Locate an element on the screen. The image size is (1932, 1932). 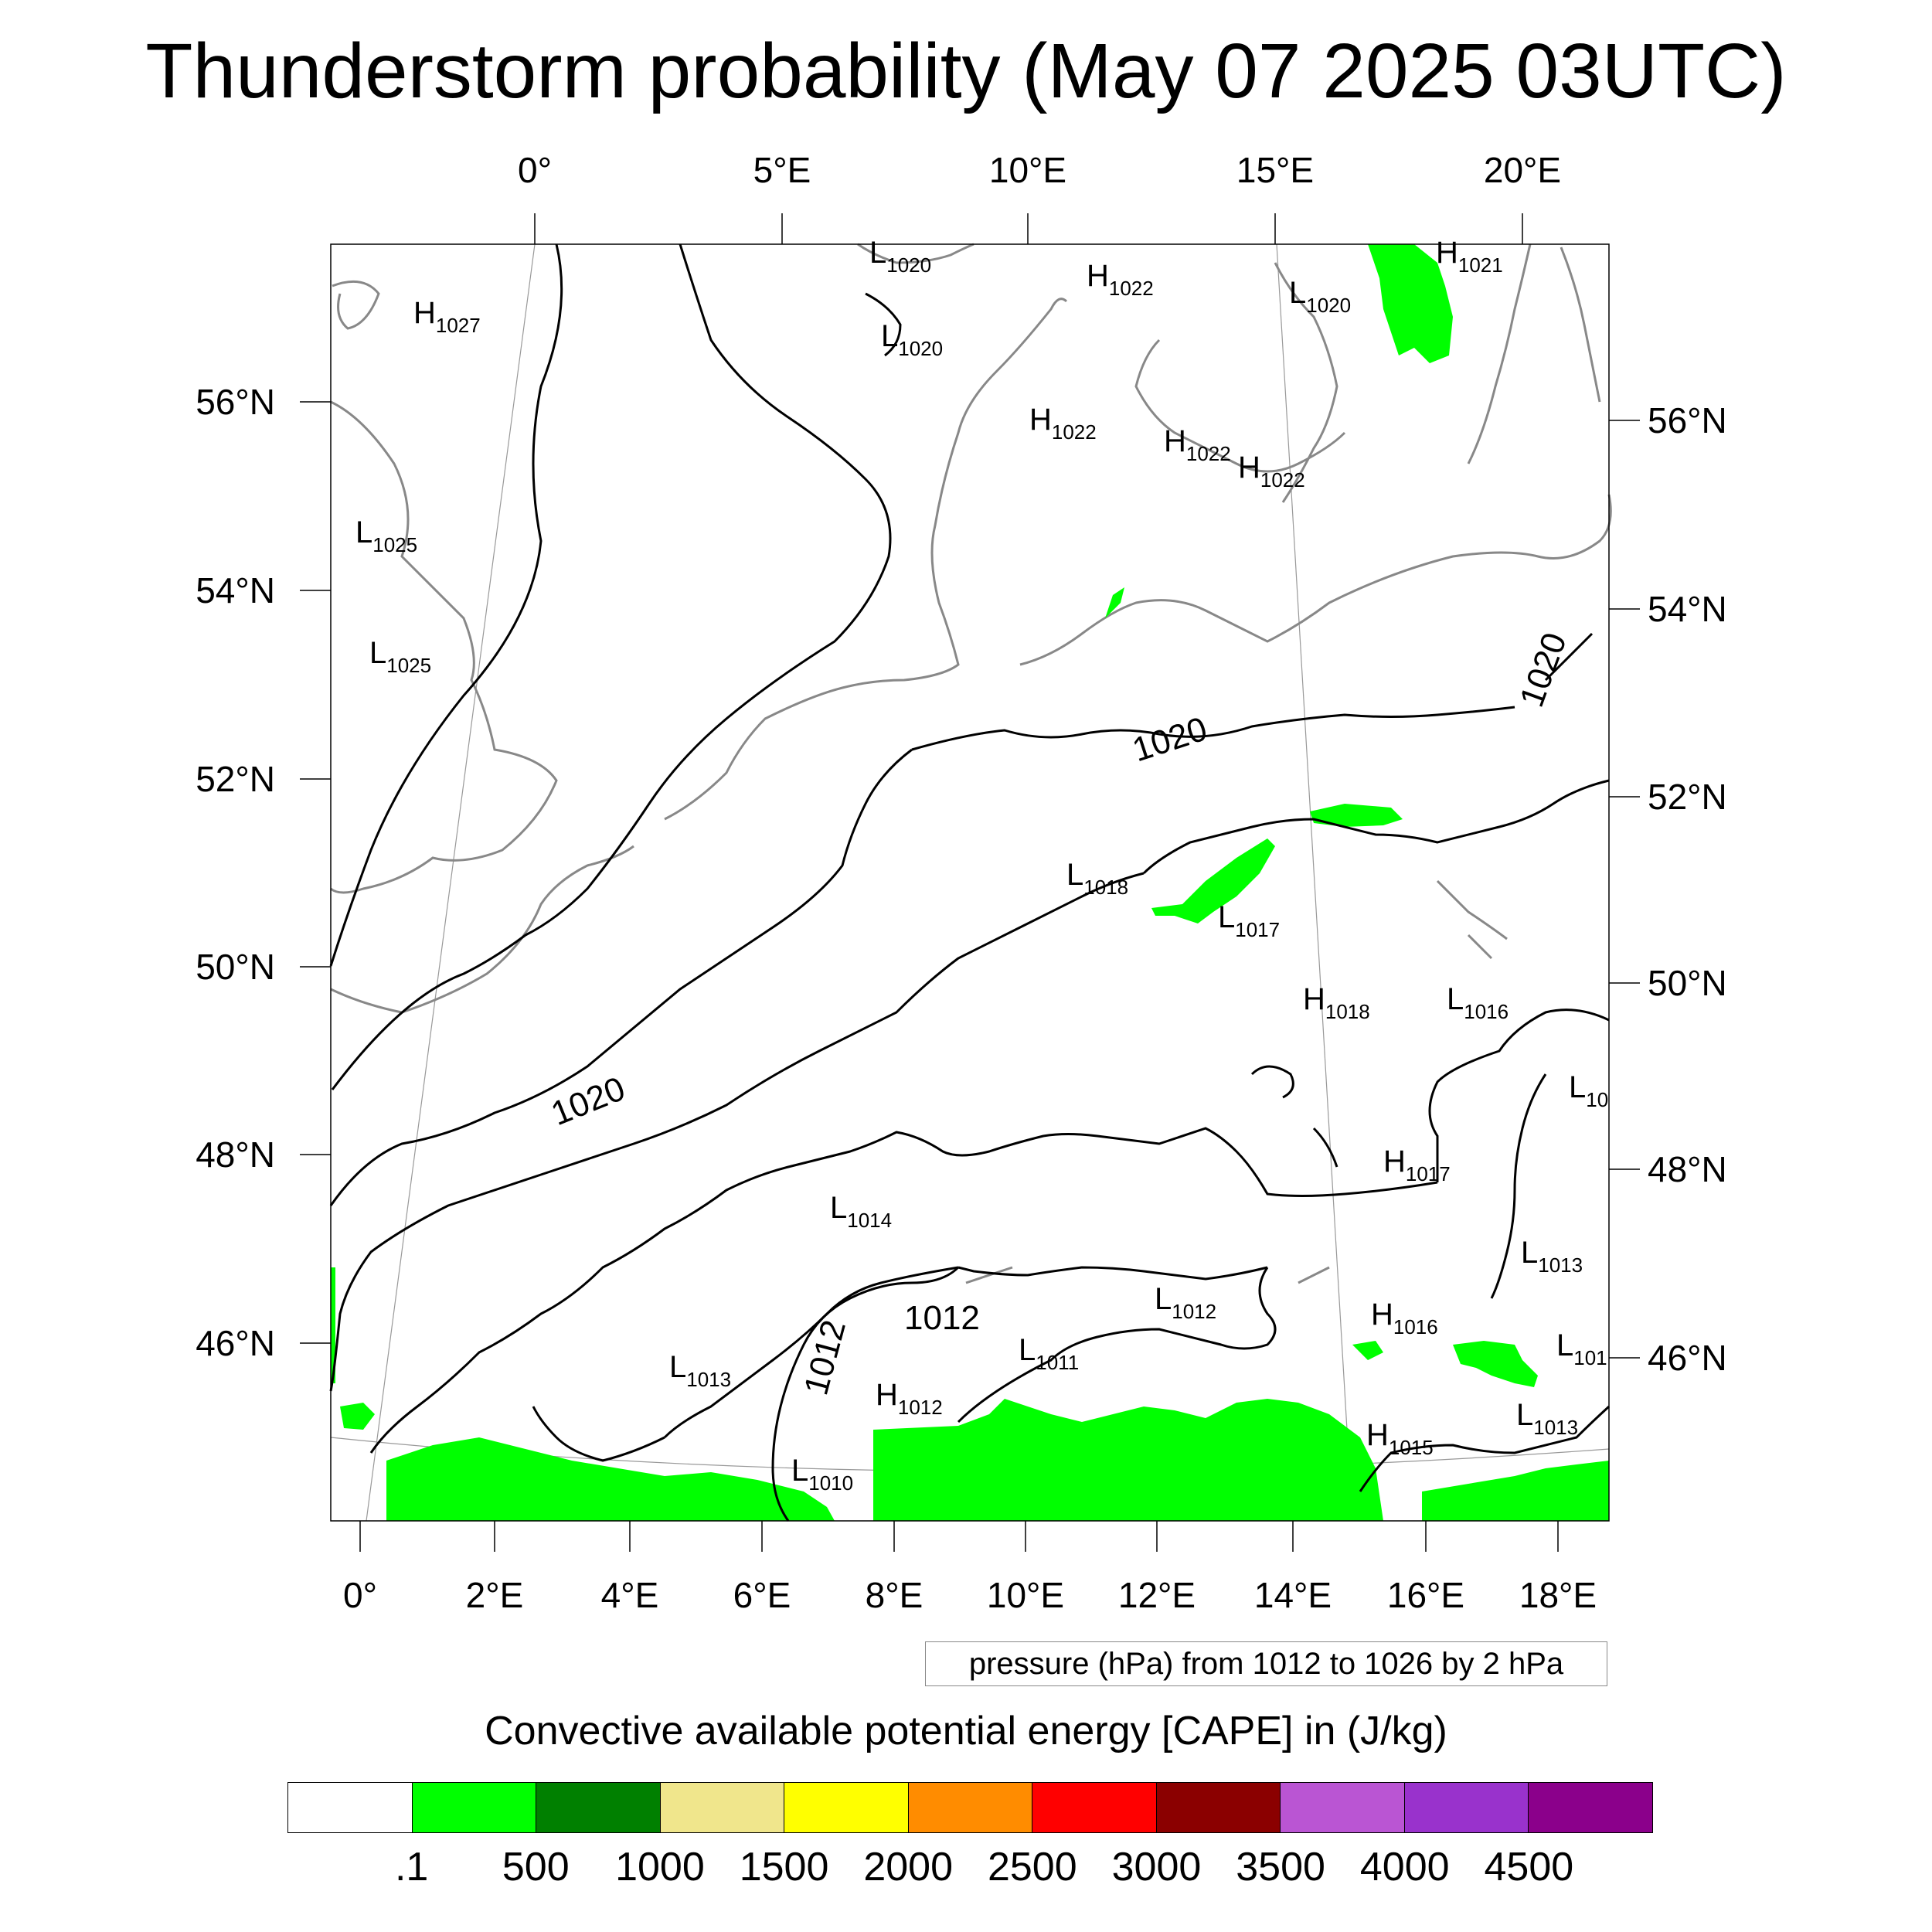
pressure-center: L10 is located at coordinates (1588, 1091).